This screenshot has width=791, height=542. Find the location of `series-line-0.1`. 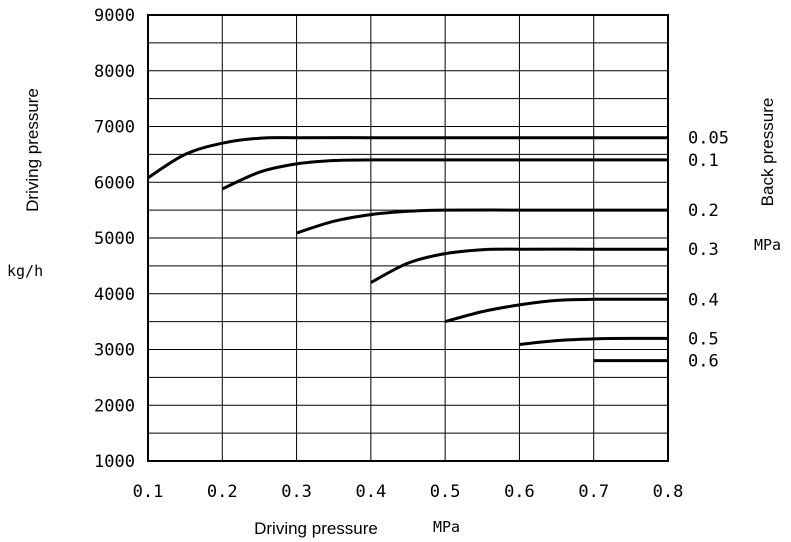

series-line-0.1 is located at coordinates (444, 174).